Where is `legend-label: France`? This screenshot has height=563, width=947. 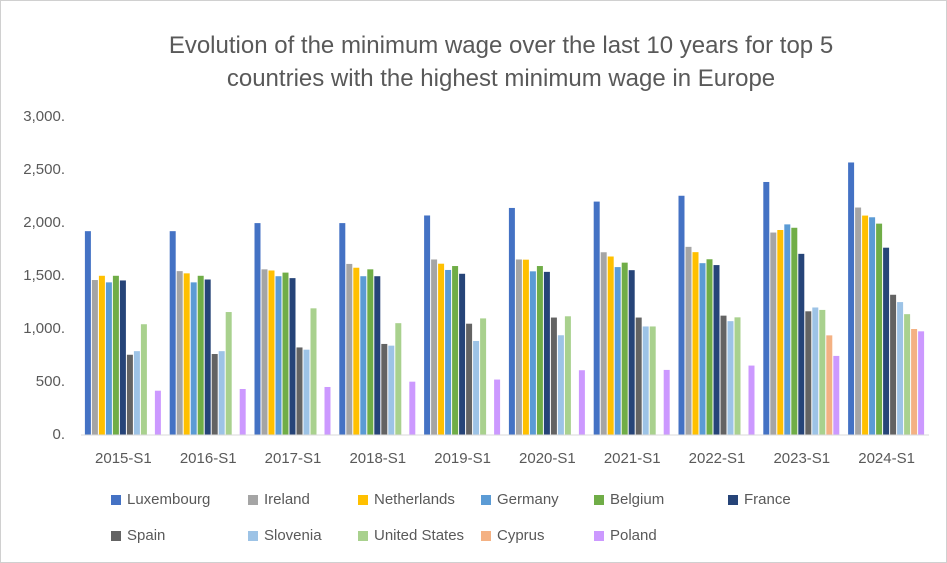 legend-label: France is located at coordinates (767, 499).